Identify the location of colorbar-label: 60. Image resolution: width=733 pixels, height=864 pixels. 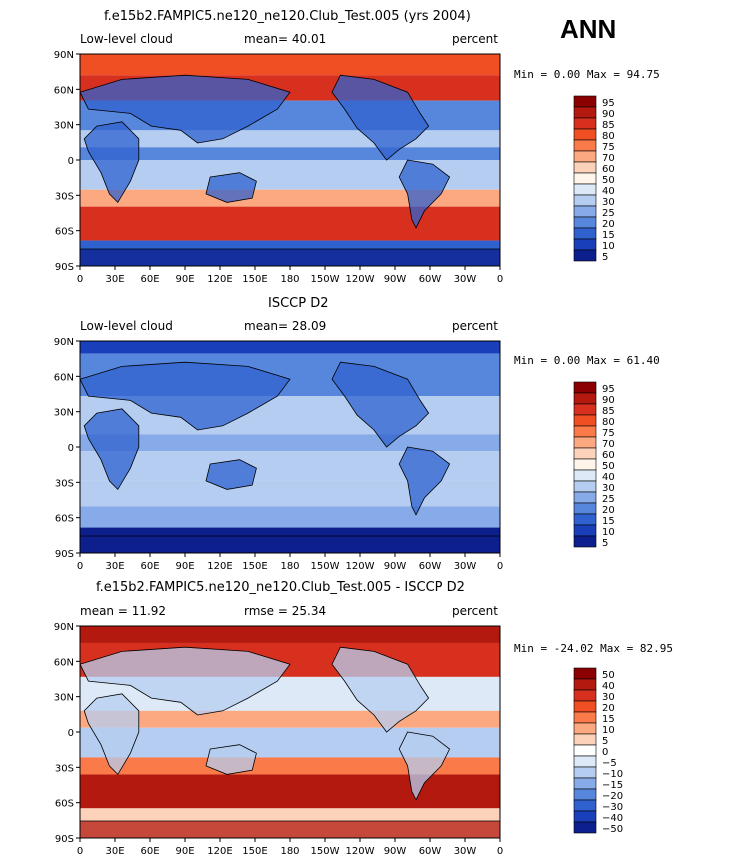
(608, 169).